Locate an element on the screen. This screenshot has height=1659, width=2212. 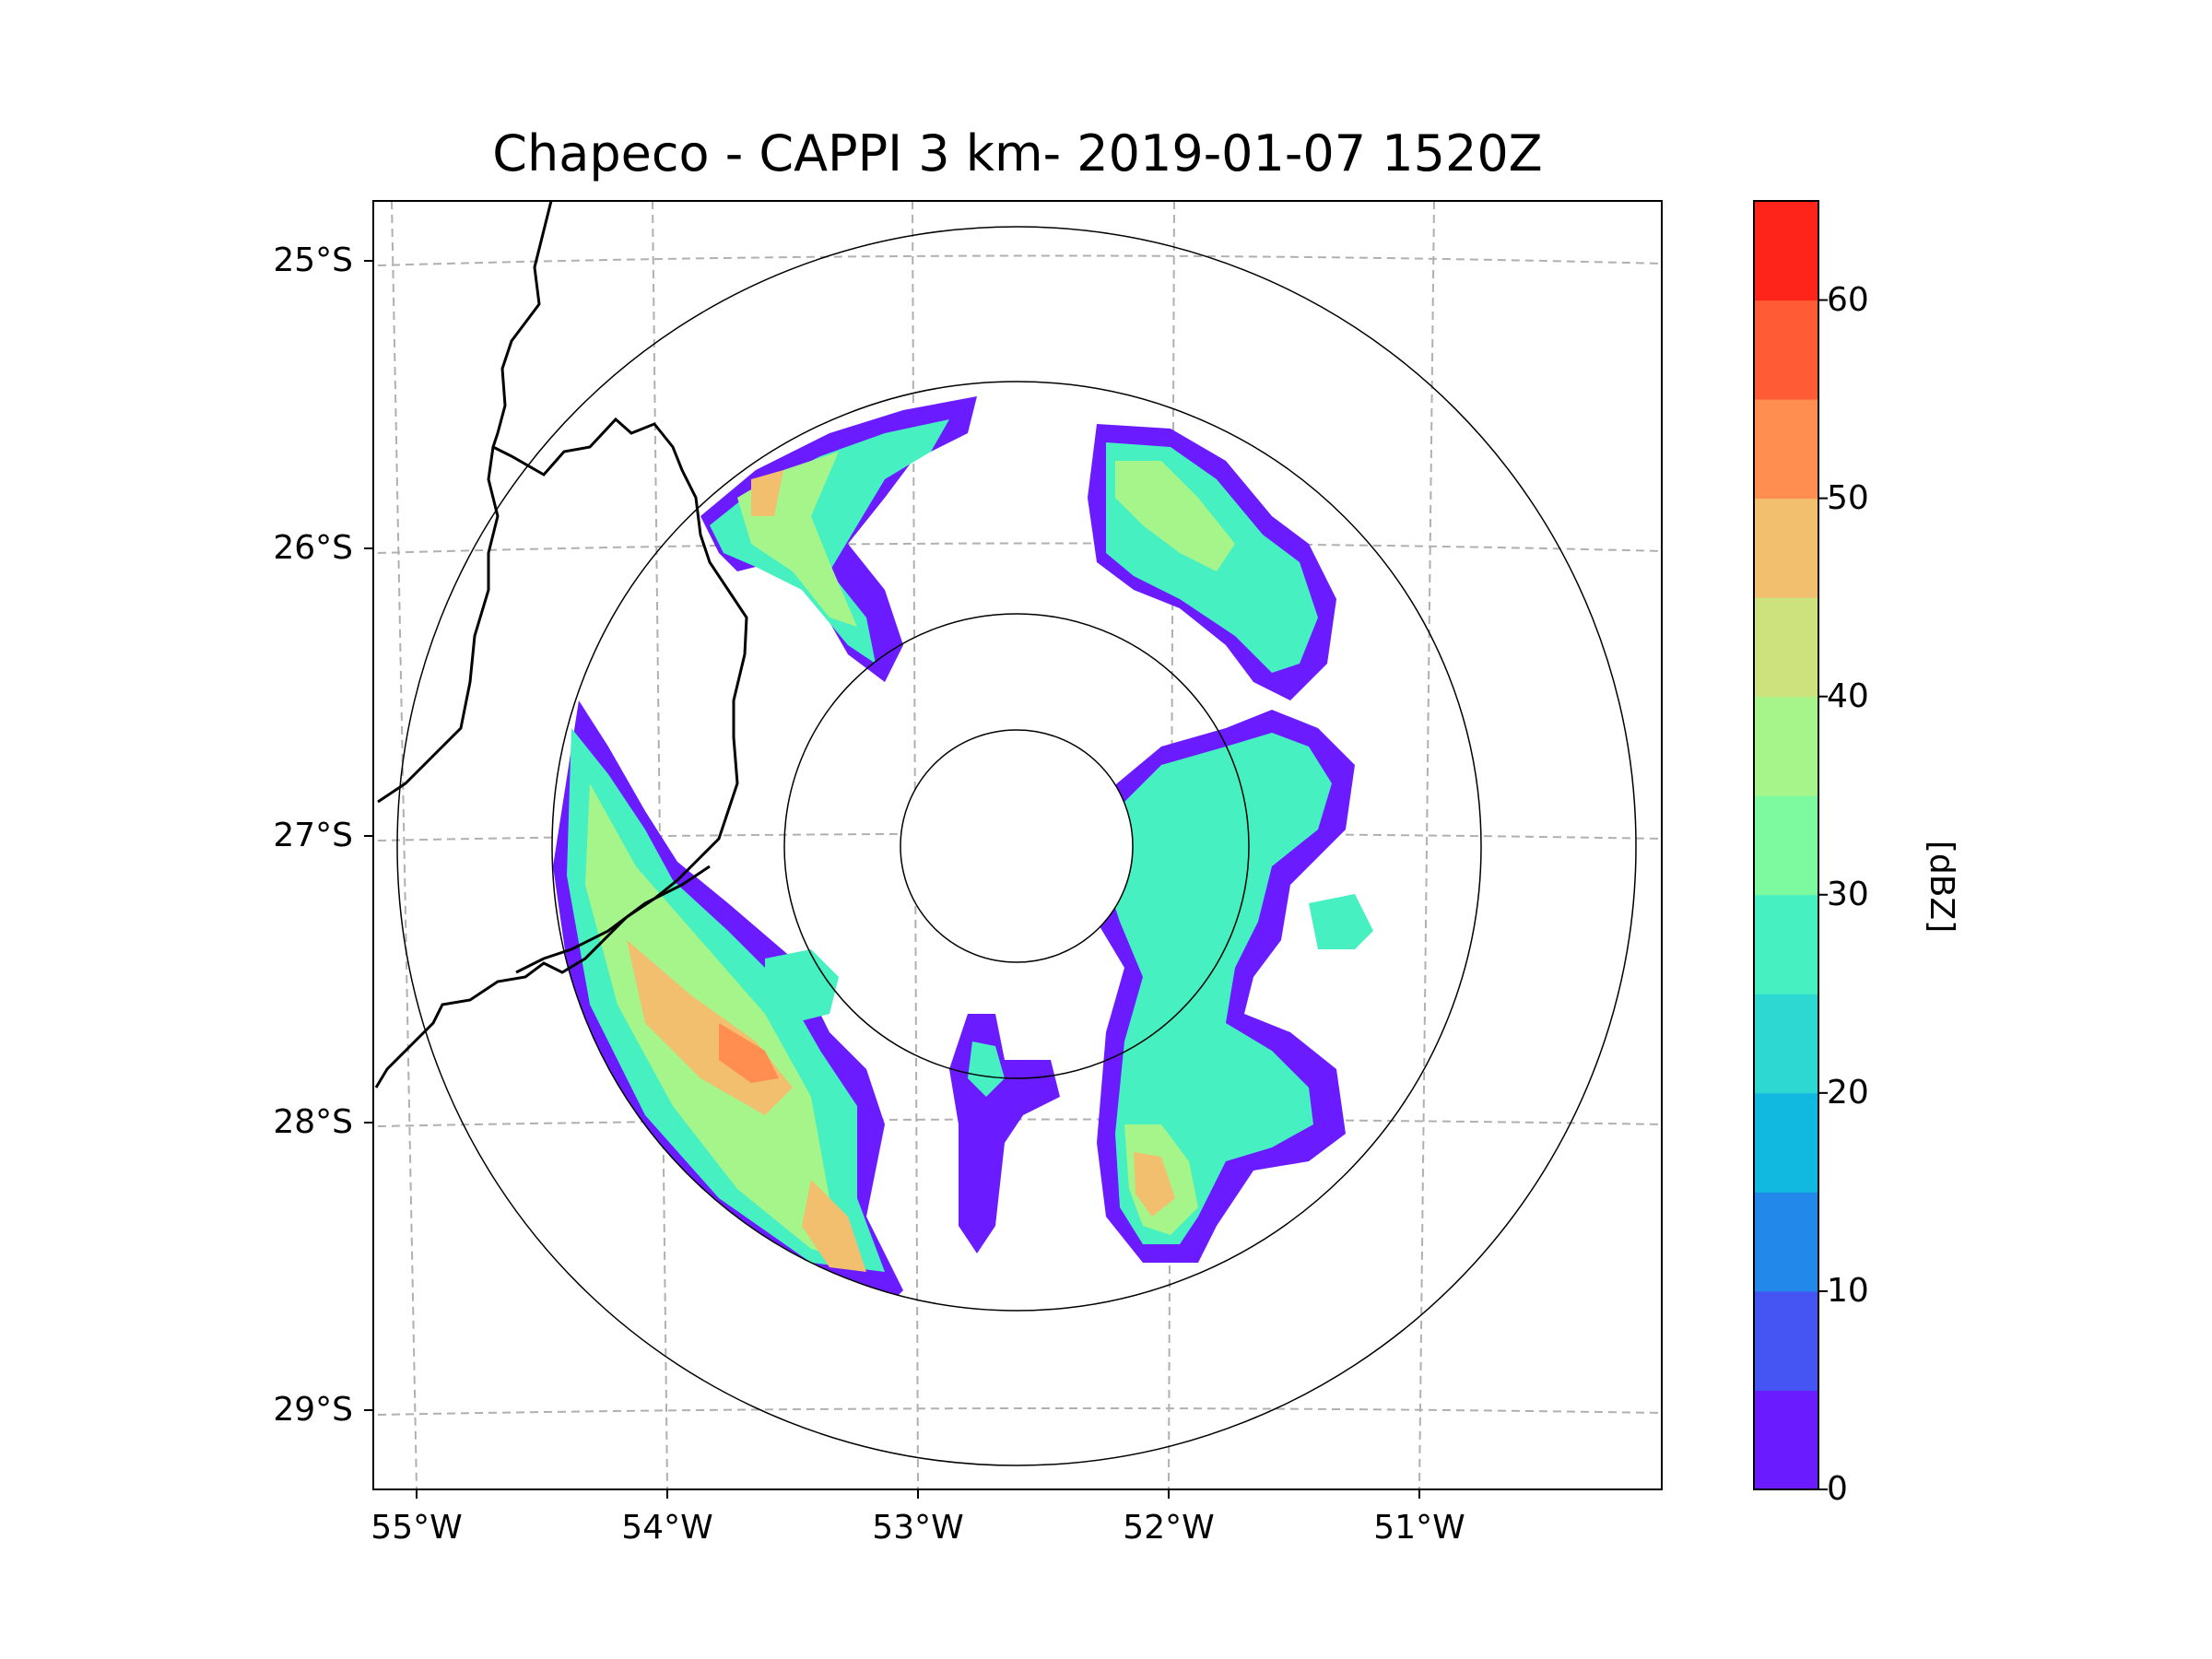
colorbar is located at coordinates (1790, 845).